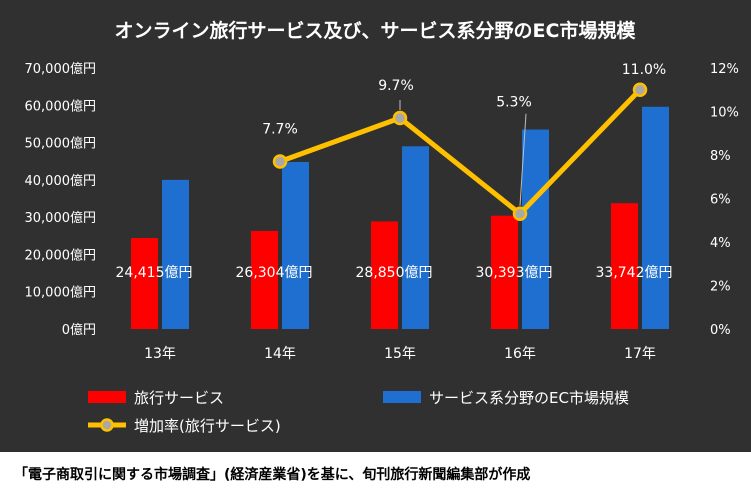  Describe the element at coordinates (61, 106) in the screenshot. I see `y-left-tick-label: 60,000億円` at that location.